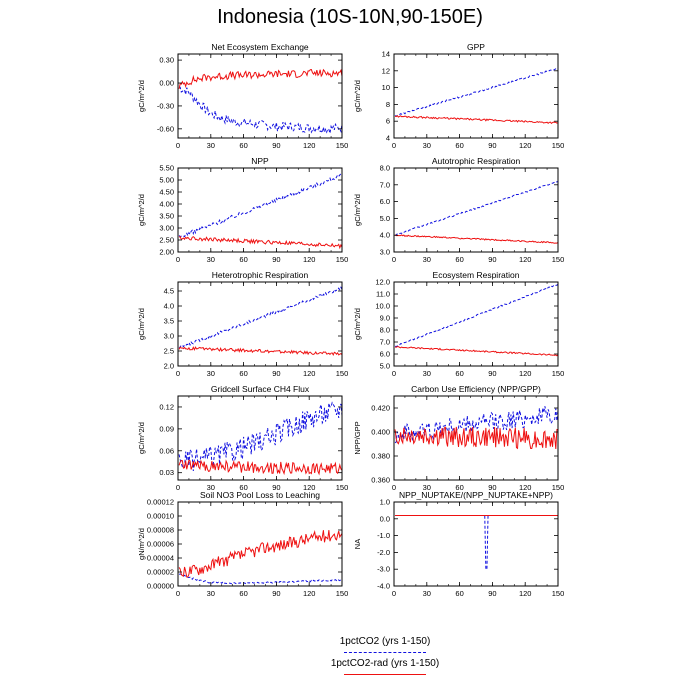 This screenshot has height=700, width=700. What do you see at coordinates (260, 495) in the screenshot?
I see `chart-title: Soil NO3 Pool Loss to Leaching` at bounding box center [260, 495].